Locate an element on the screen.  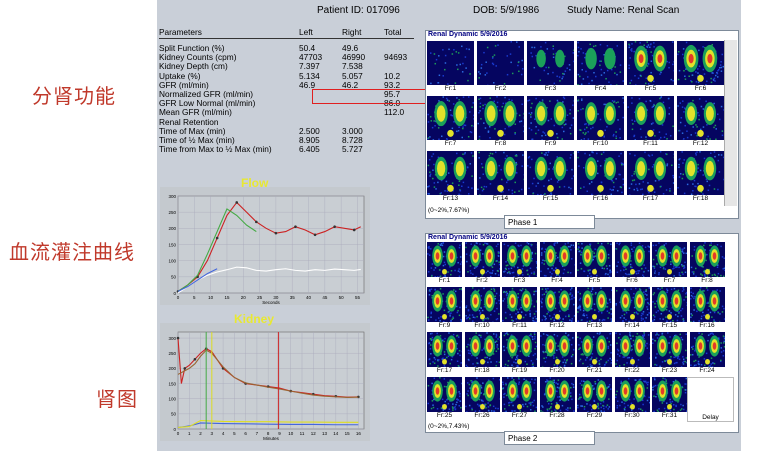
table-cell: 5.727 is located at coordinates (352, 149).